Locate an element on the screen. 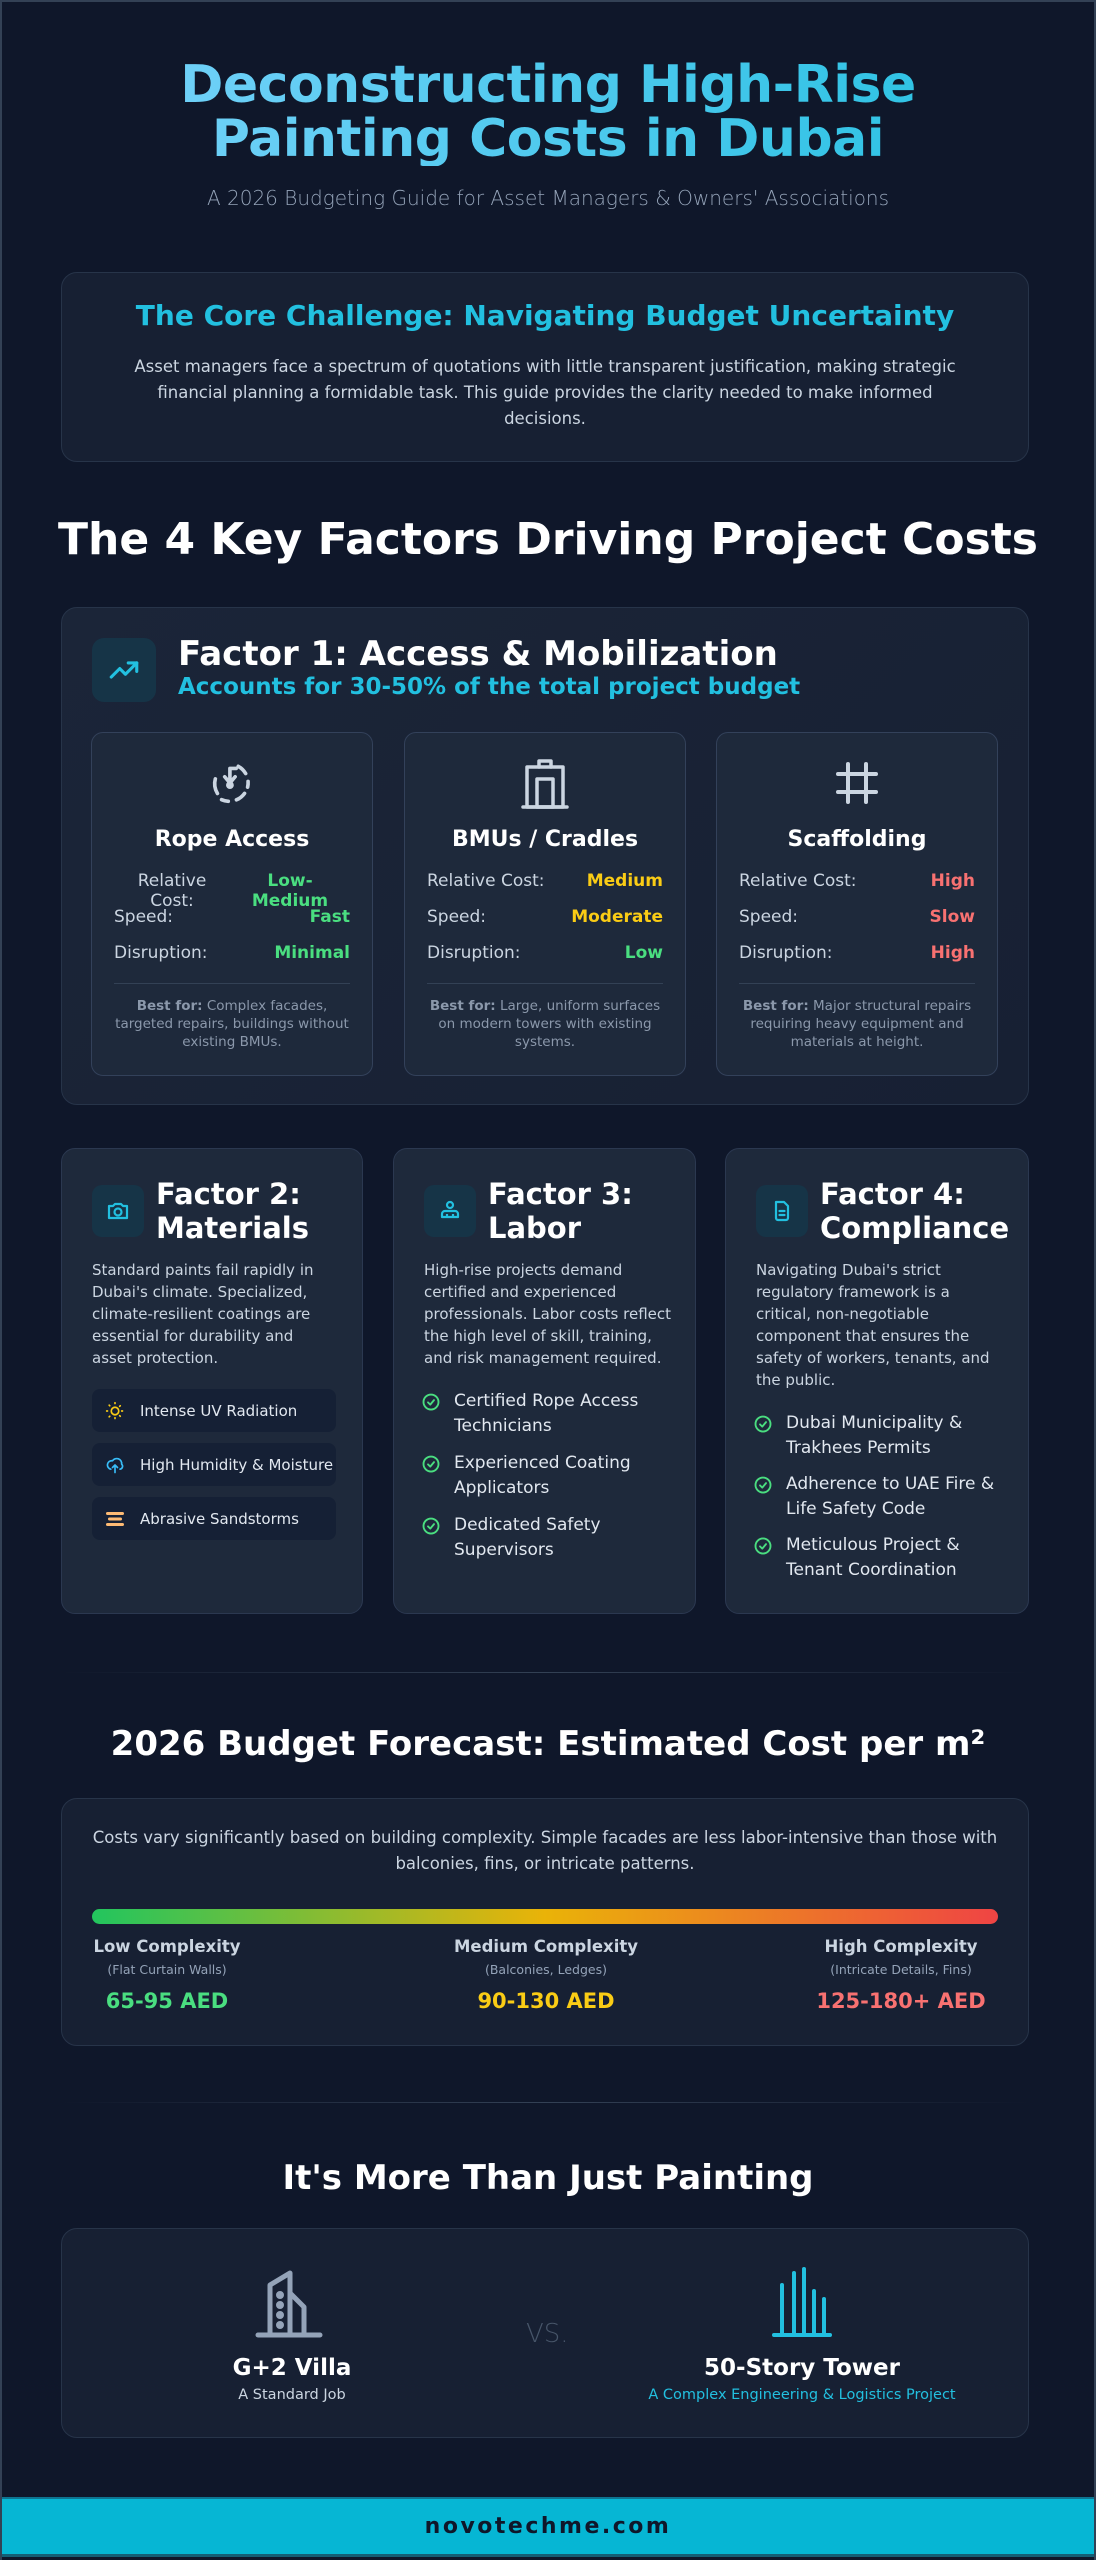  factor-1-title: Factor 1: Access & Mobilization is located at coordinates (478, 654).